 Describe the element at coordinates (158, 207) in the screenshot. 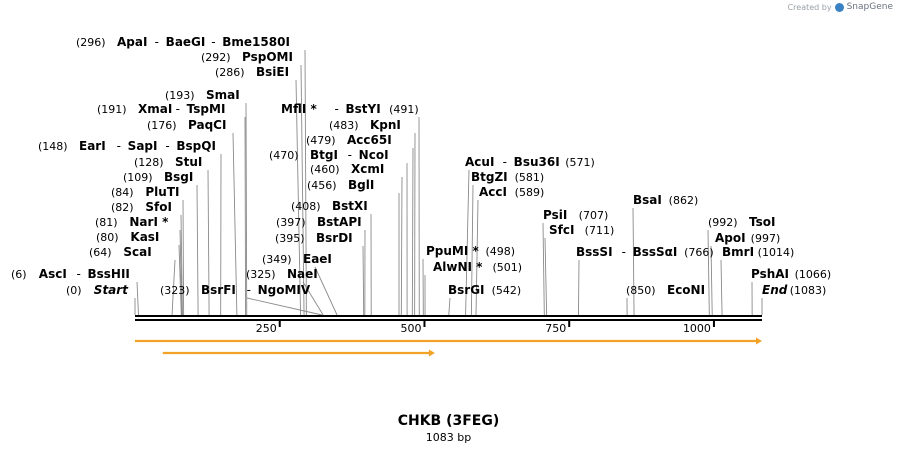

I see `enzyme-name: SfoI` at that location.